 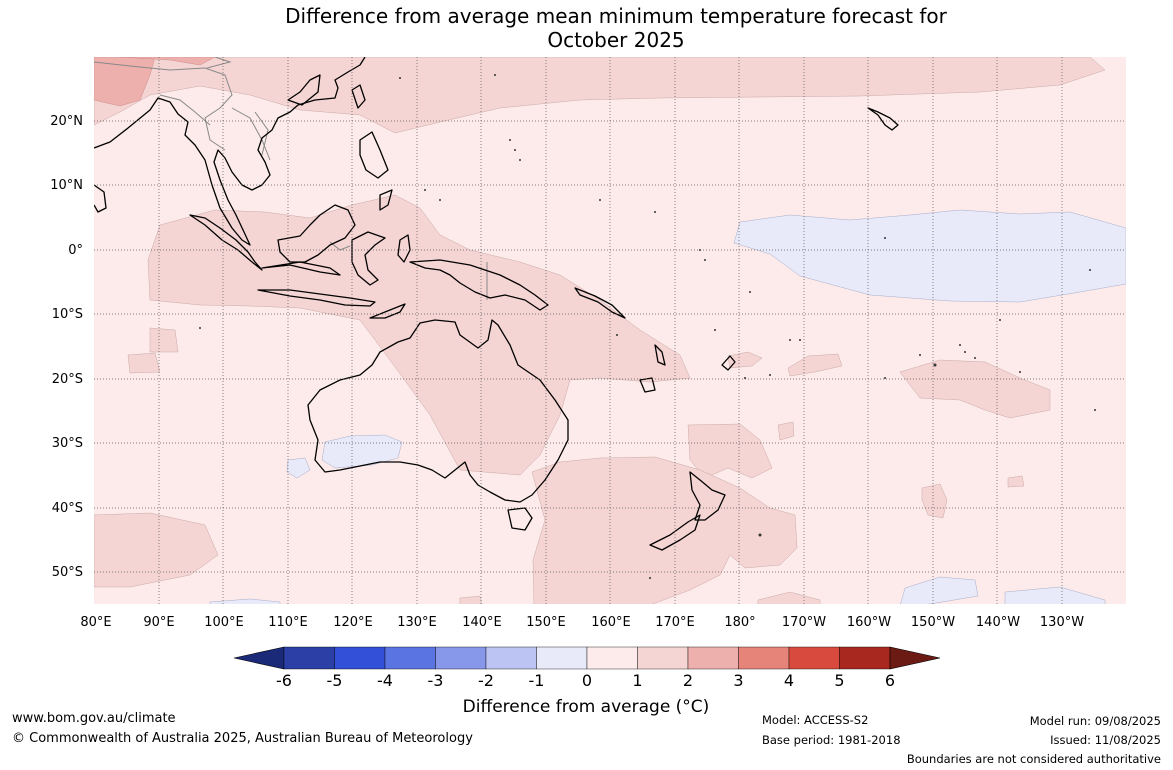 What do you see at coordinates (224, 622) in the screenshot?
I see `lon-label-100e: 100°E` at bounding box center [224, 622].